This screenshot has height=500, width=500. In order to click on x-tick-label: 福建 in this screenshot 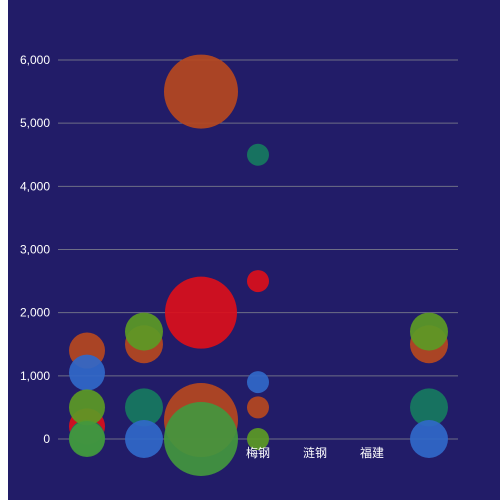, I will do `click(372, 452)`.